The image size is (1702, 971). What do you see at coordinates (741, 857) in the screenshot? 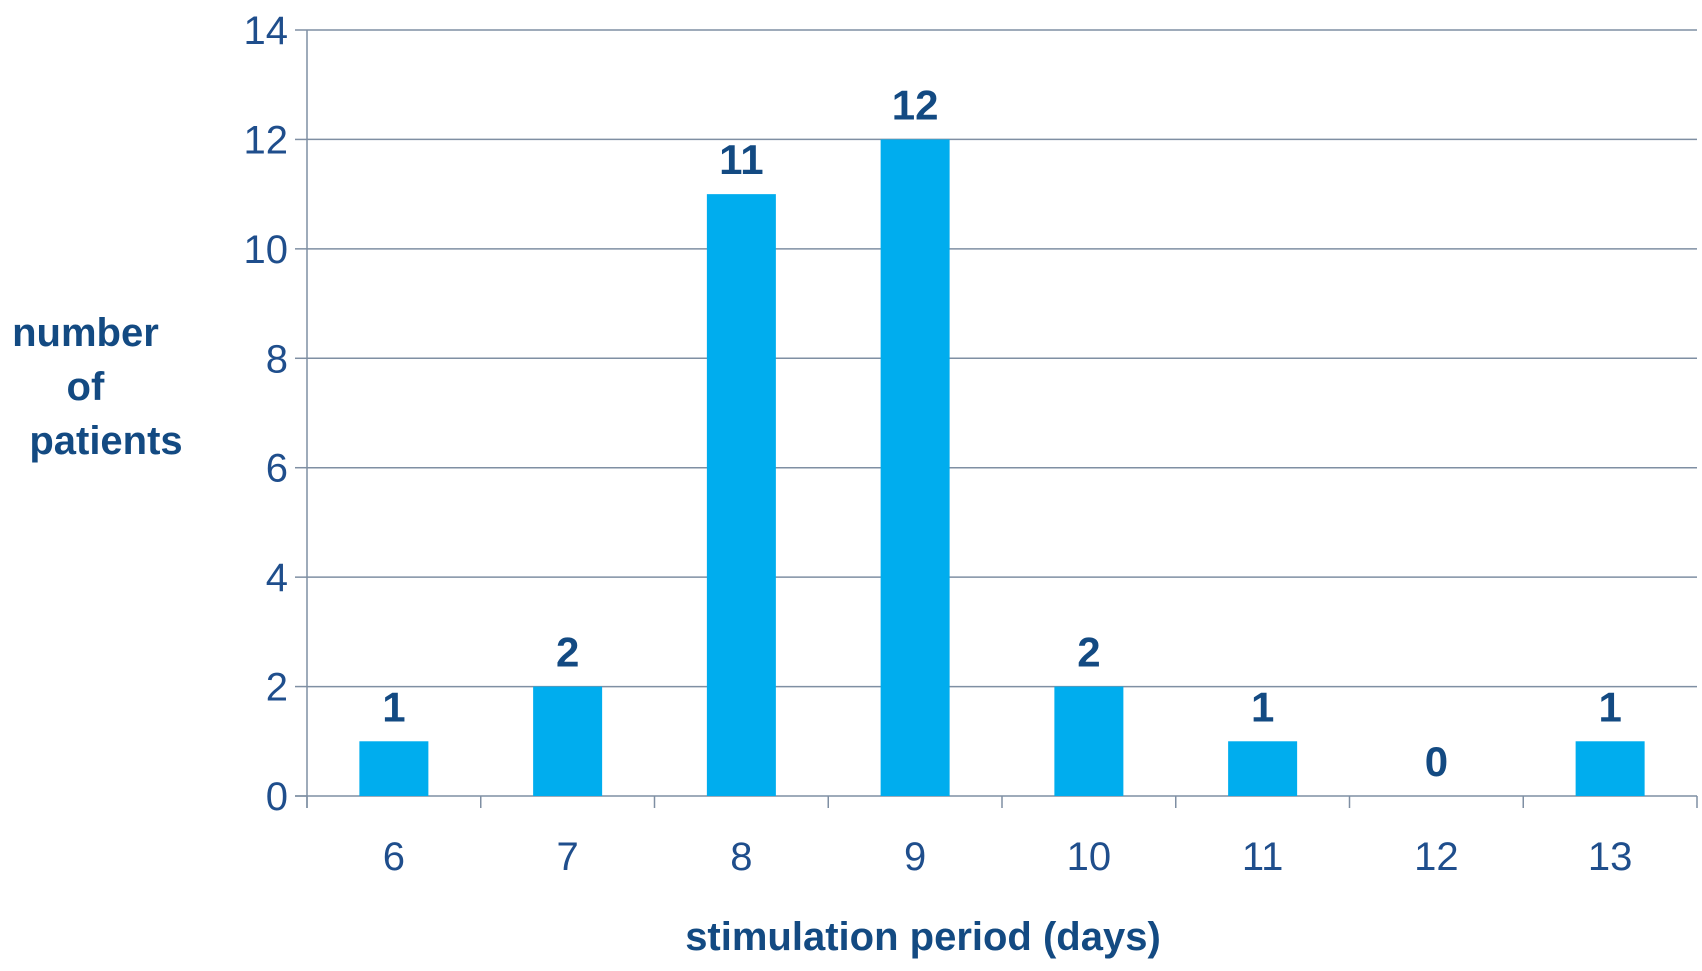
I see `x-tick-label: 8` at bounding box center [741, 857].